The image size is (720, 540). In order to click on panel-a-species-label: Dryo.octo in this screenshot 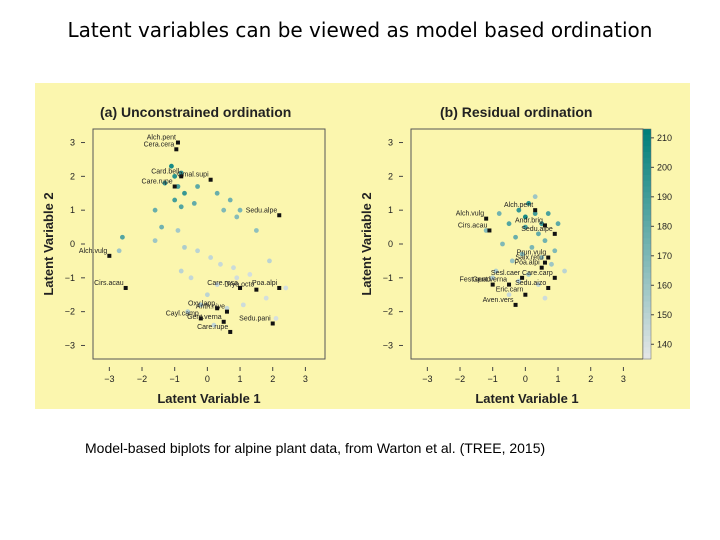, I will do `click(239, 285)`.